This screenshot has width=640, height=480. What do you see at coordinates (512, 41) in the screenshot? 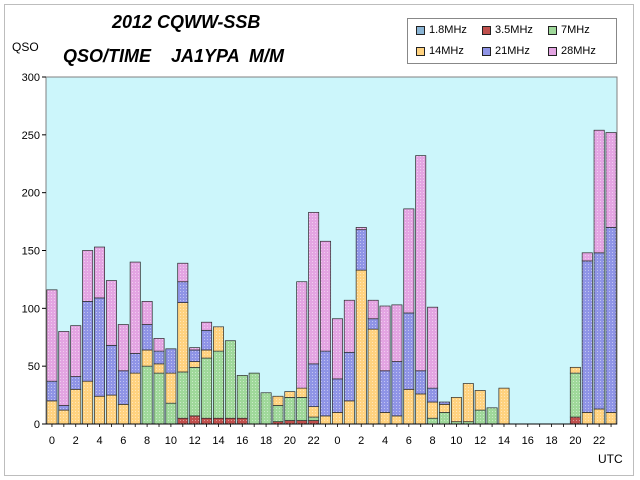
I see `legend: 1.8MHz 3.5MHz 7MHz 14MHz 21MHz 28MHz` at bounding box center [512, 41].